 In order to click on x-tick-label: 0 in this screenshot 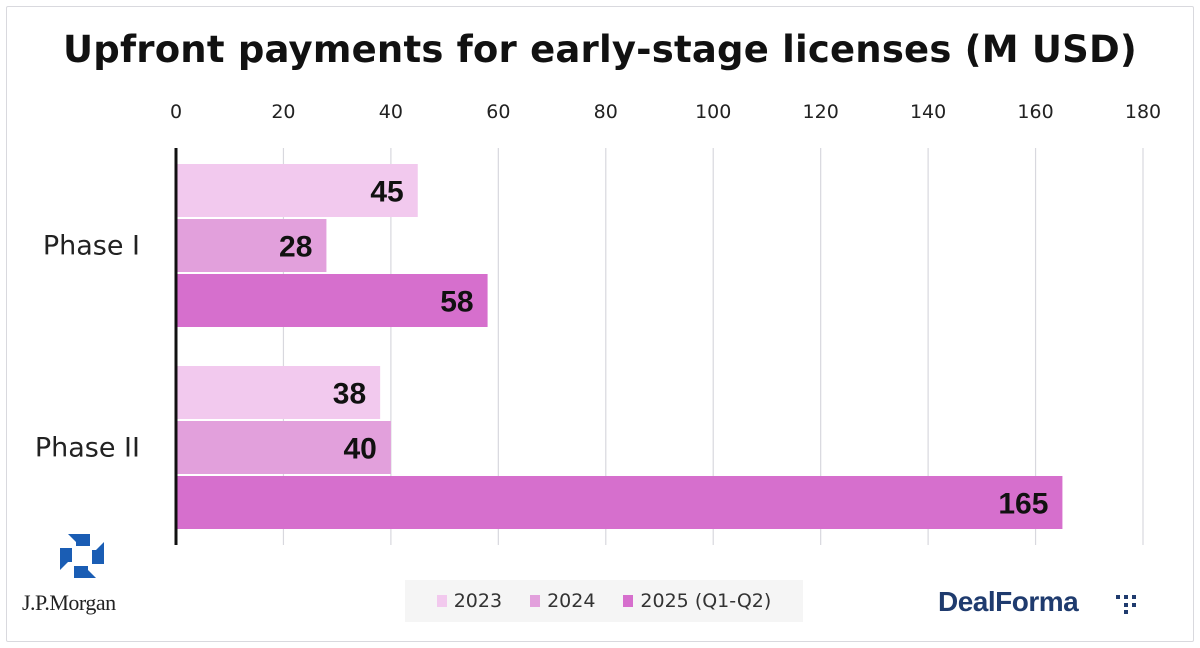, I will do `click(176, 112)`.